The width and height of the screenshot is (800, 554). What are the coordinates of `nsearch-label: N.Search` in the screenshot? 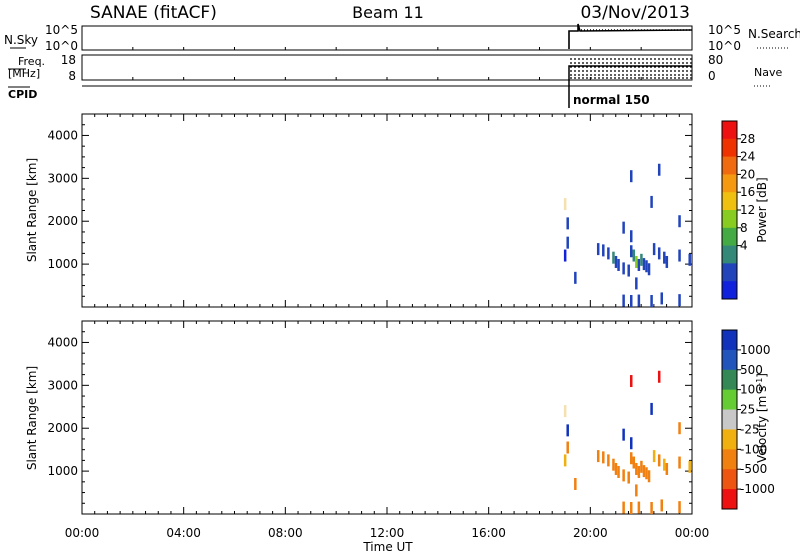 It's located at (774, 34).